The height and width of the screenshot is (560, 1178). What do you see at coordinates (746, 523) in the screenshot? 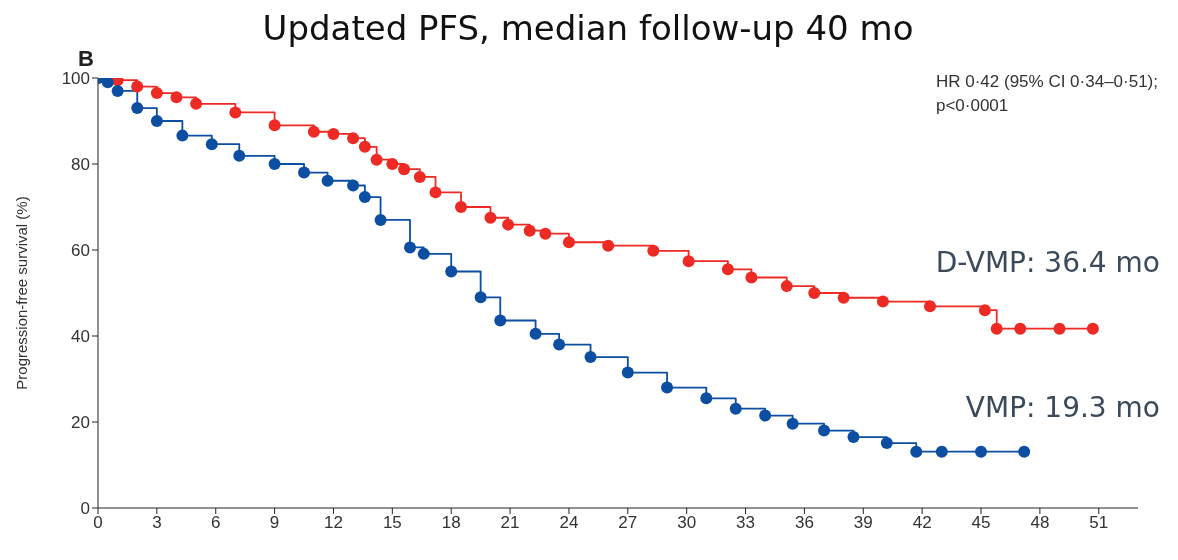
I see `x-tick-label: 33` at bounding box center [746, 523].